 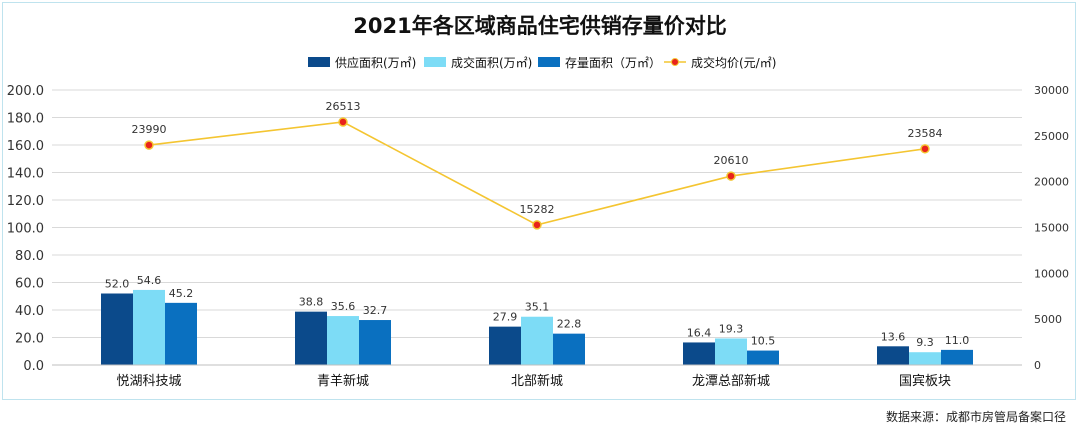 What do you see at coordinates (149, 280) in the screenshot?
I see `bar-value-label: 54.6` at bounding box center [149, 280].